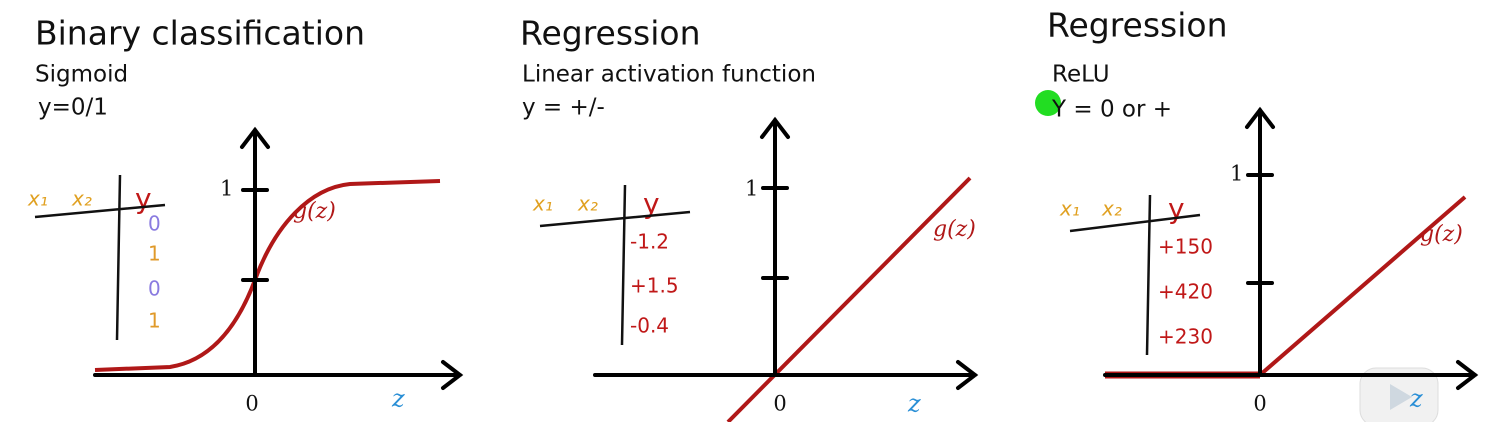 The image size is (1491, 426). I want to click on play-badge, so click(1399, 396).